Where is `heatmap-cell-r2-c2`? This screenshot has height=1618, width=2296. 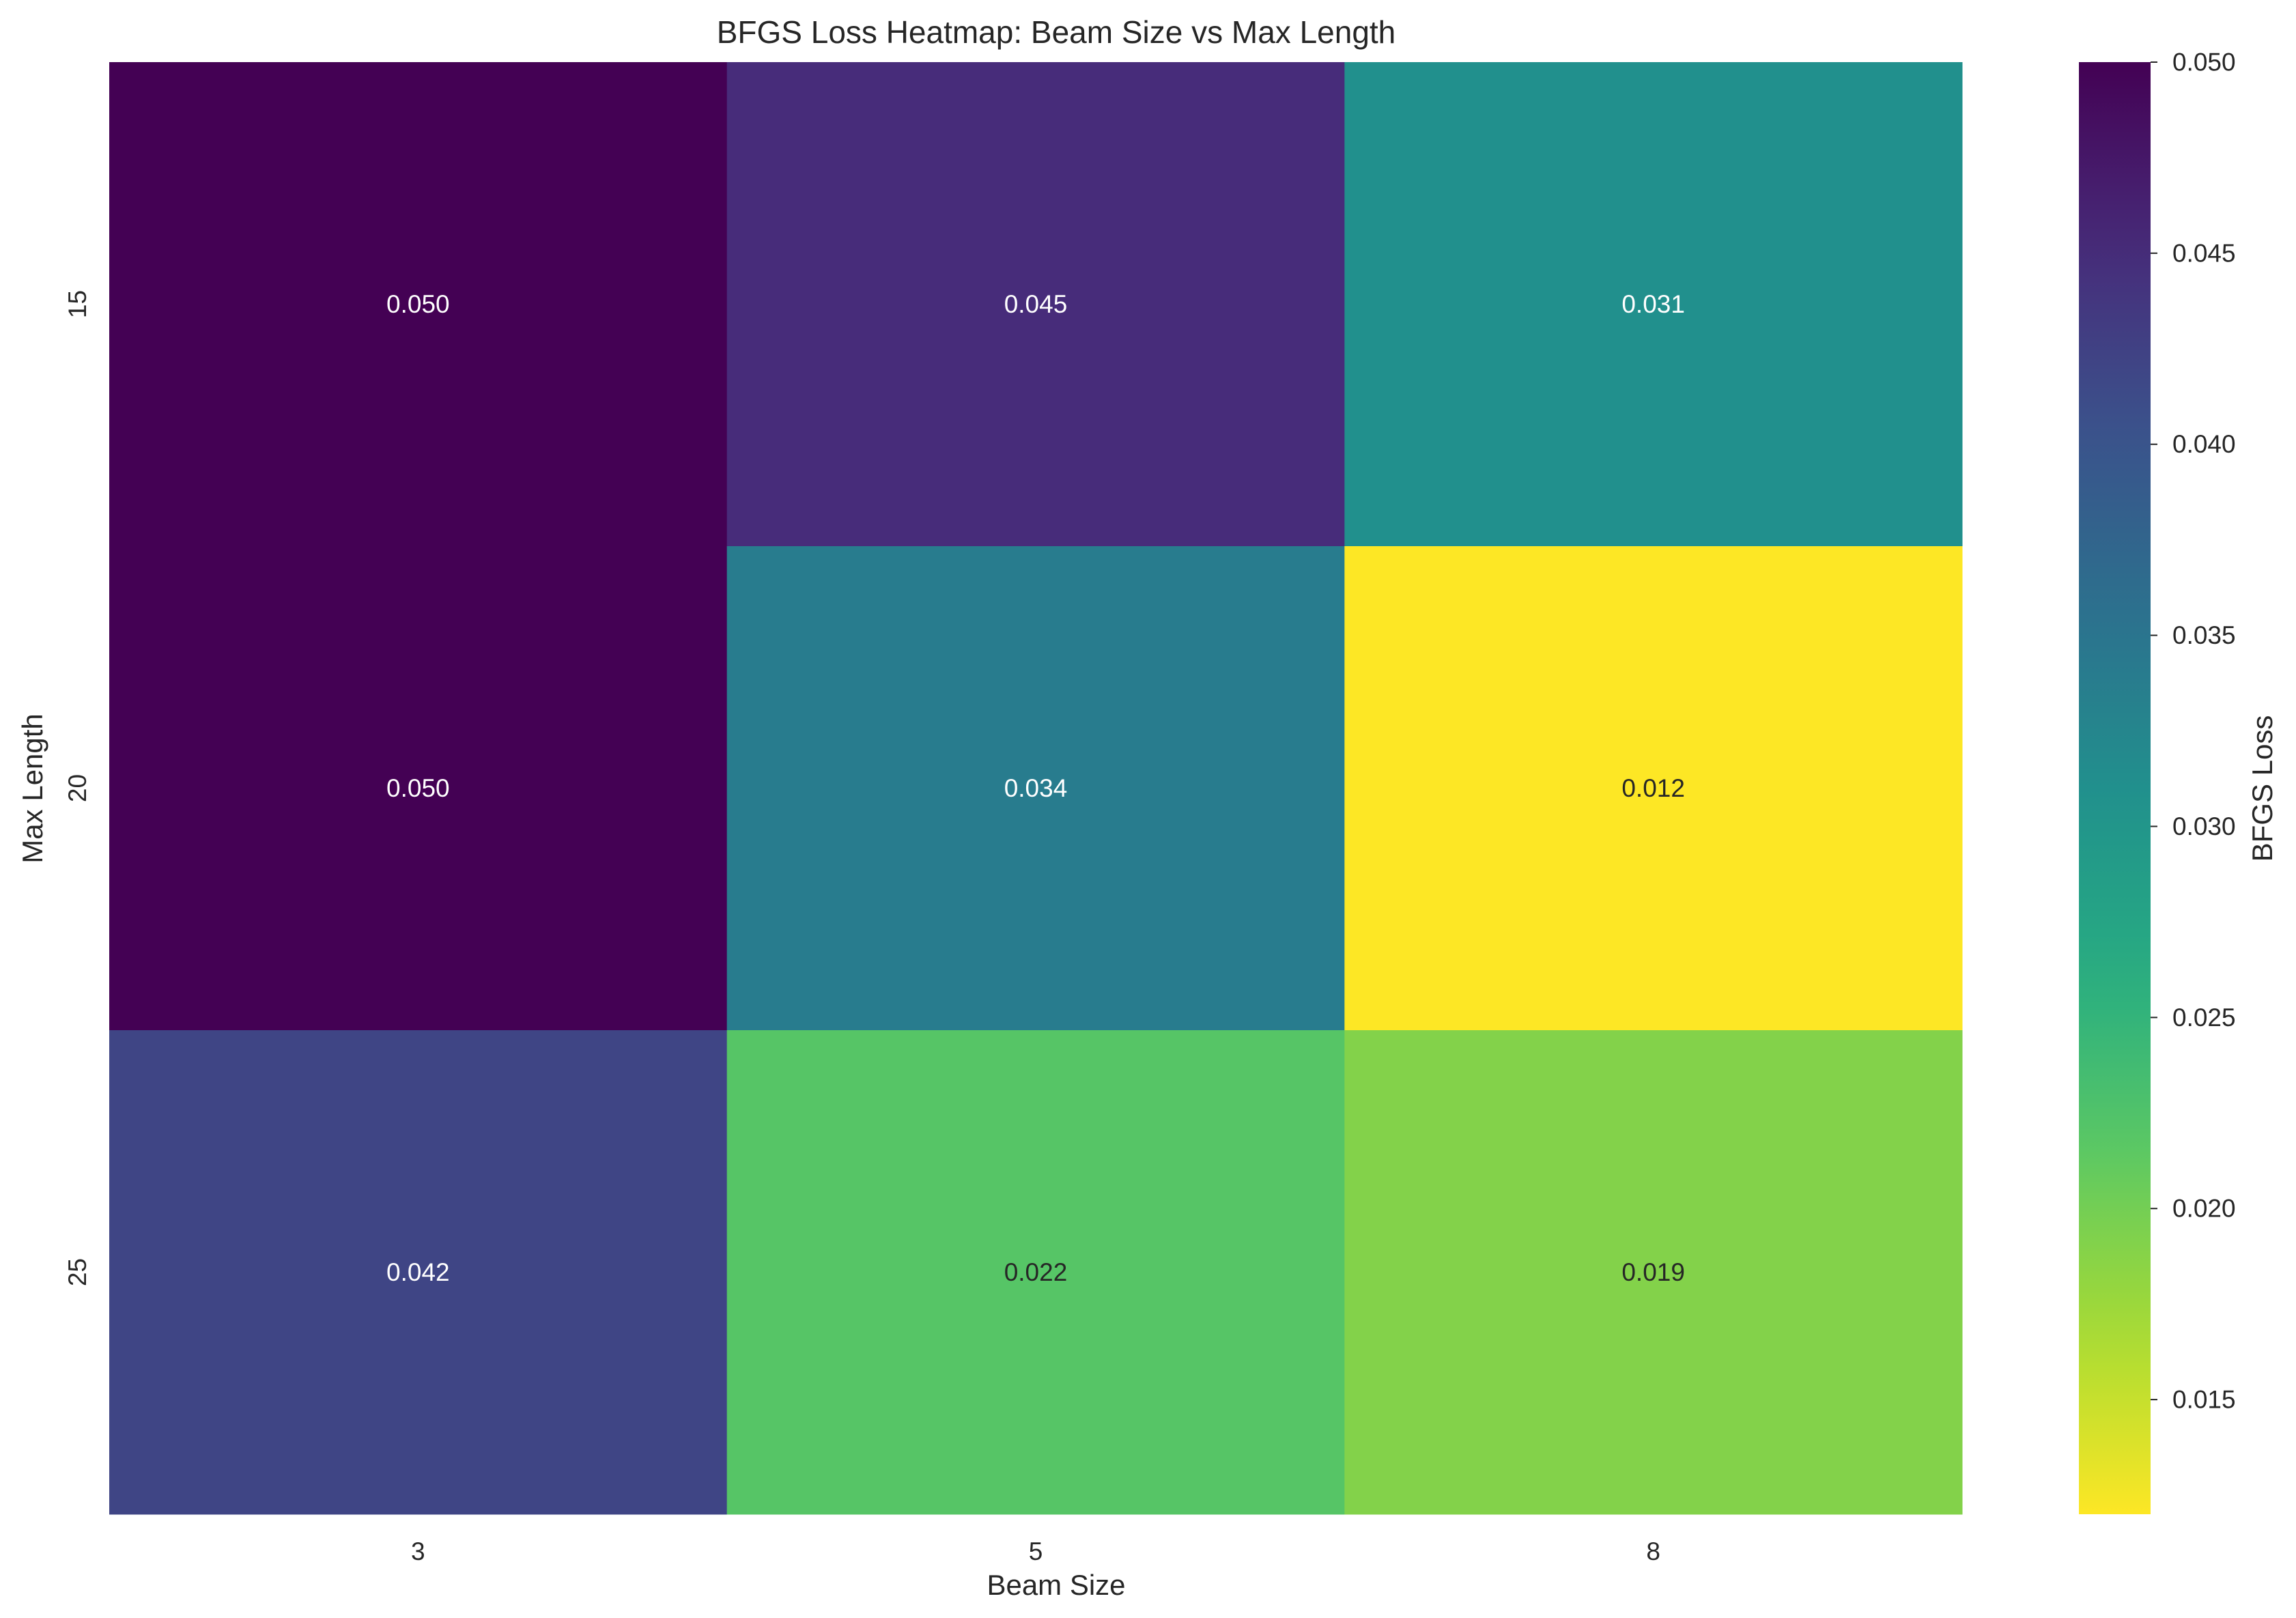 heatmap-cell-r2-c2 is located at coordinates (1653, 1272).